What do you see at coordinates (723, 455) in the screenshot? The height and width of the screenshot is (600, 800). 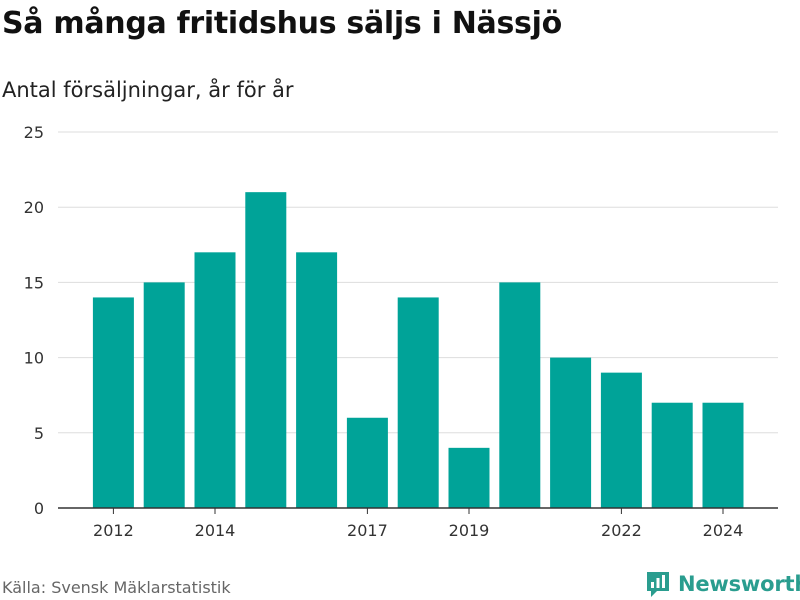 I see `bar-2024` at bounding box center [723, 455].